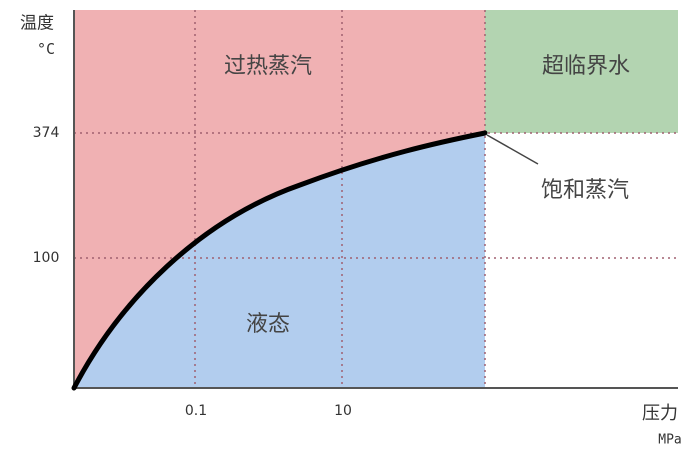  I want to click on y-axis-label: 温度, so click(37, 23).